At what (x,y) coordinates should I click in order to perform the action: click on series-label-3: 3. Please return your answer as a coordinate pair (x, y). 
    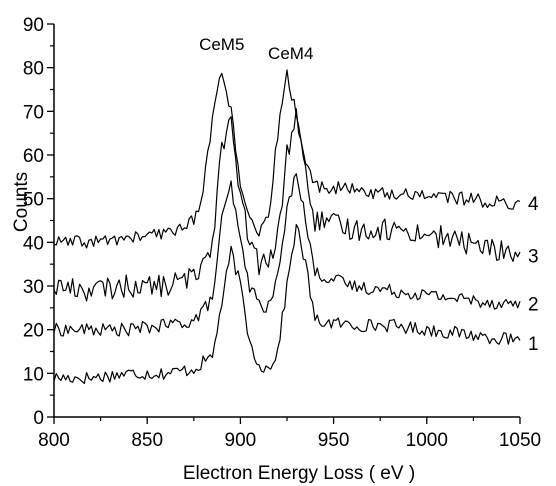
    Looking at the image, I should click on (533, 256).